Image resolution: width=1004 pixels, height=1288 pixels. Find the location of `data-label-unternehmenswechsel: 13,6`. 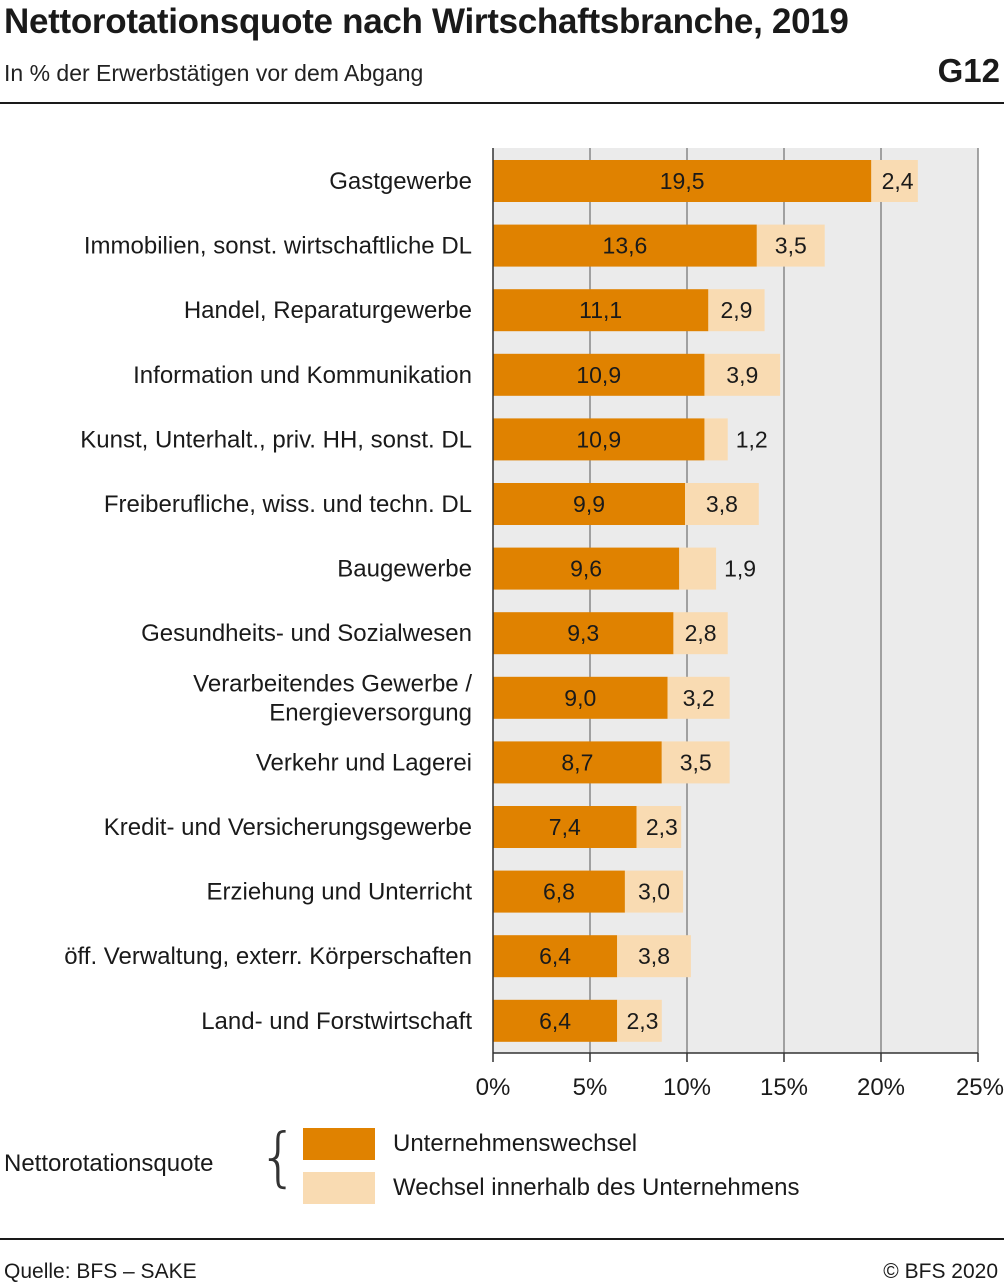

data-label-unternehmenswechsel: 13,6 is located at coordinates (625, 246).